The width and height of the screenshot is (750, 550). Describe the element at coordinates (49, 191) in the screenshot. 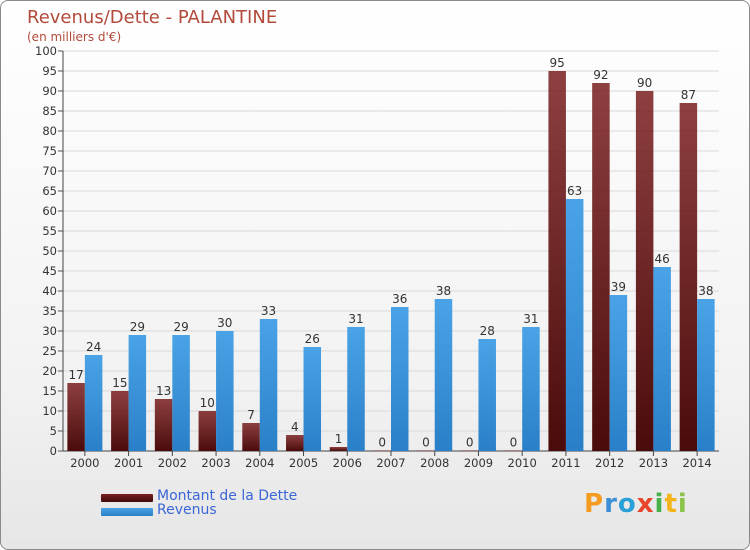

I see `y-tick-label: 65` at that location.